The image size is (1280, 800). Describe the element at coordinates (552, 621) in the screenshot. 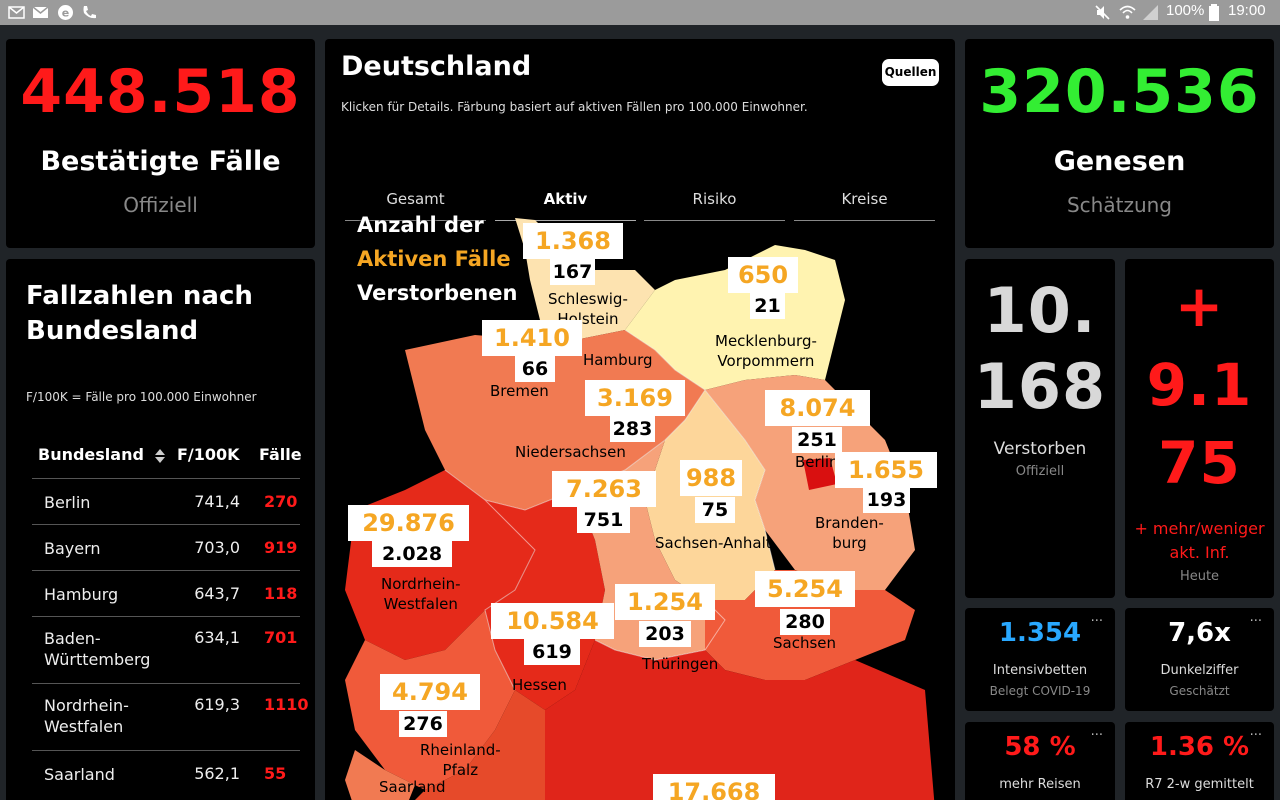

I see `state-active-cases-label: 10.584` at that location.